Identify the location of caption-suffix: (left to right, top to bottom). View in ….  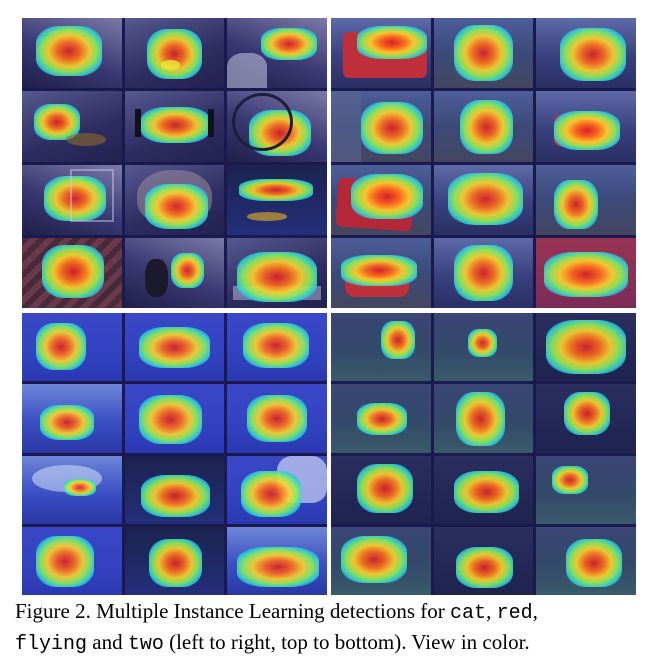
(346, 642).